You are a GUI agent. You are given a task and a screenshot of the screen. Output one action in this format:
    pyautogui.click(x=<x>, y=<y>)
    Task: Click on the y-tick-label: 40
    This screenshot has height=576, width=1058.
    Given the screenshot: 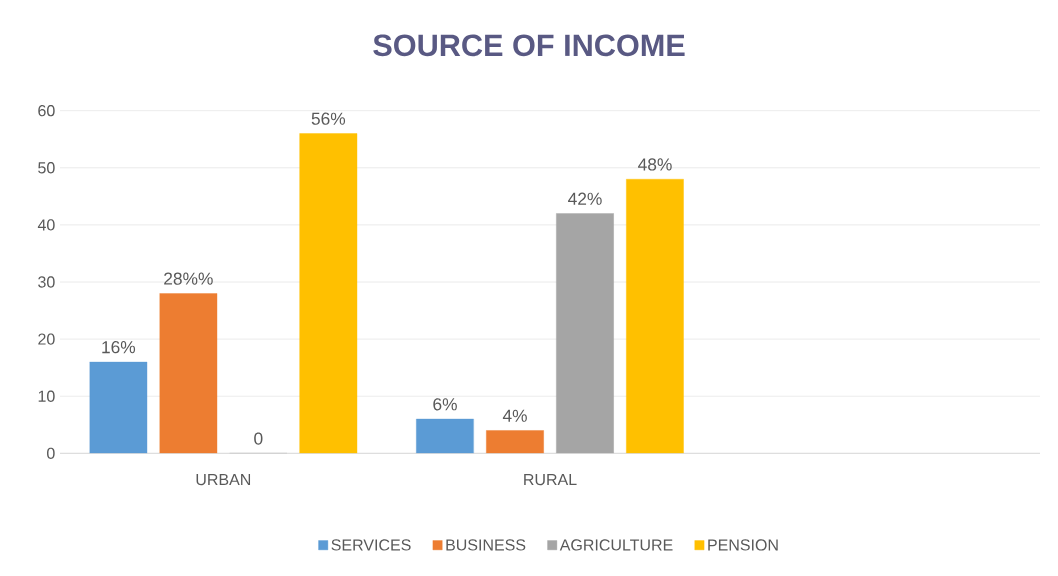 What is the action you would take?
    pyautogui.click(x=46, y=225)
    